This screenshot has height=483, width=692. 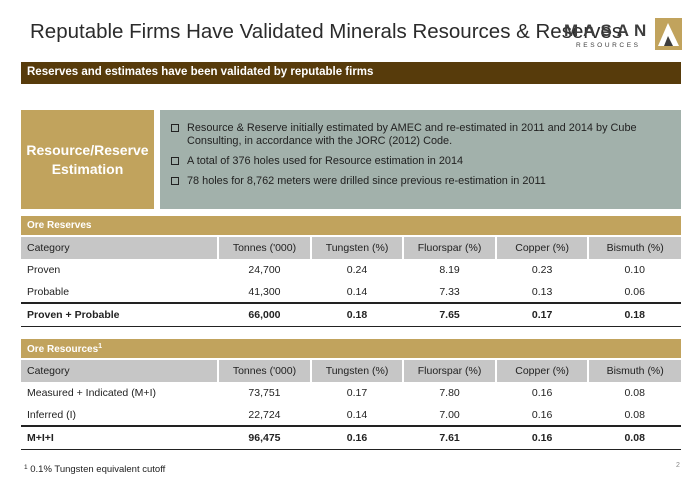 What do you see at coordinates (449, 314) in the screenshot?
I see `table-cell: 7.65` at bounding box center [449, 314].